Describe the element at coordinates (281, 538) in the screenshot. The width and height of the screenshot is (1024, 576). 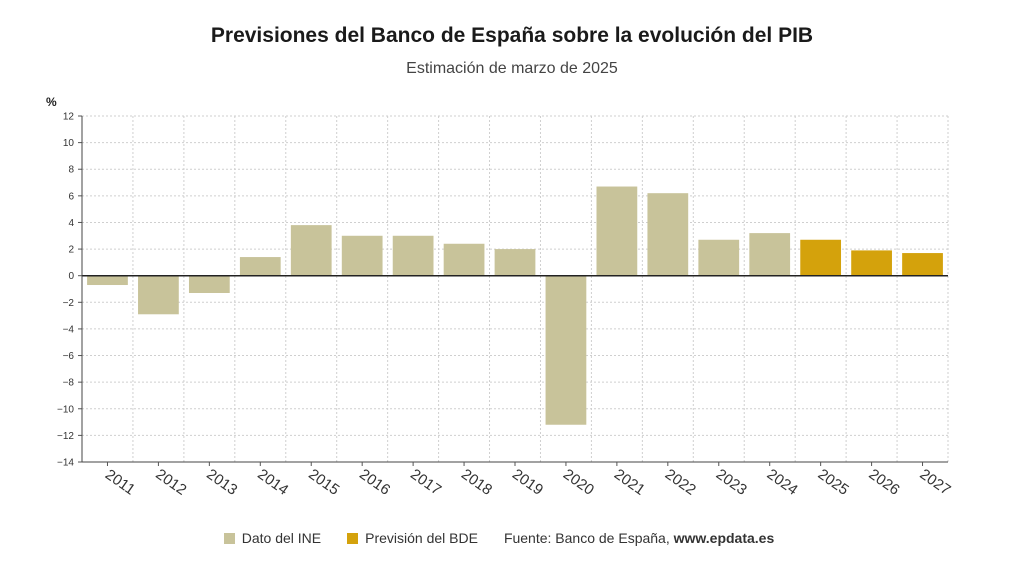
I see `legend-label-ine: Dato del INE` at that location.